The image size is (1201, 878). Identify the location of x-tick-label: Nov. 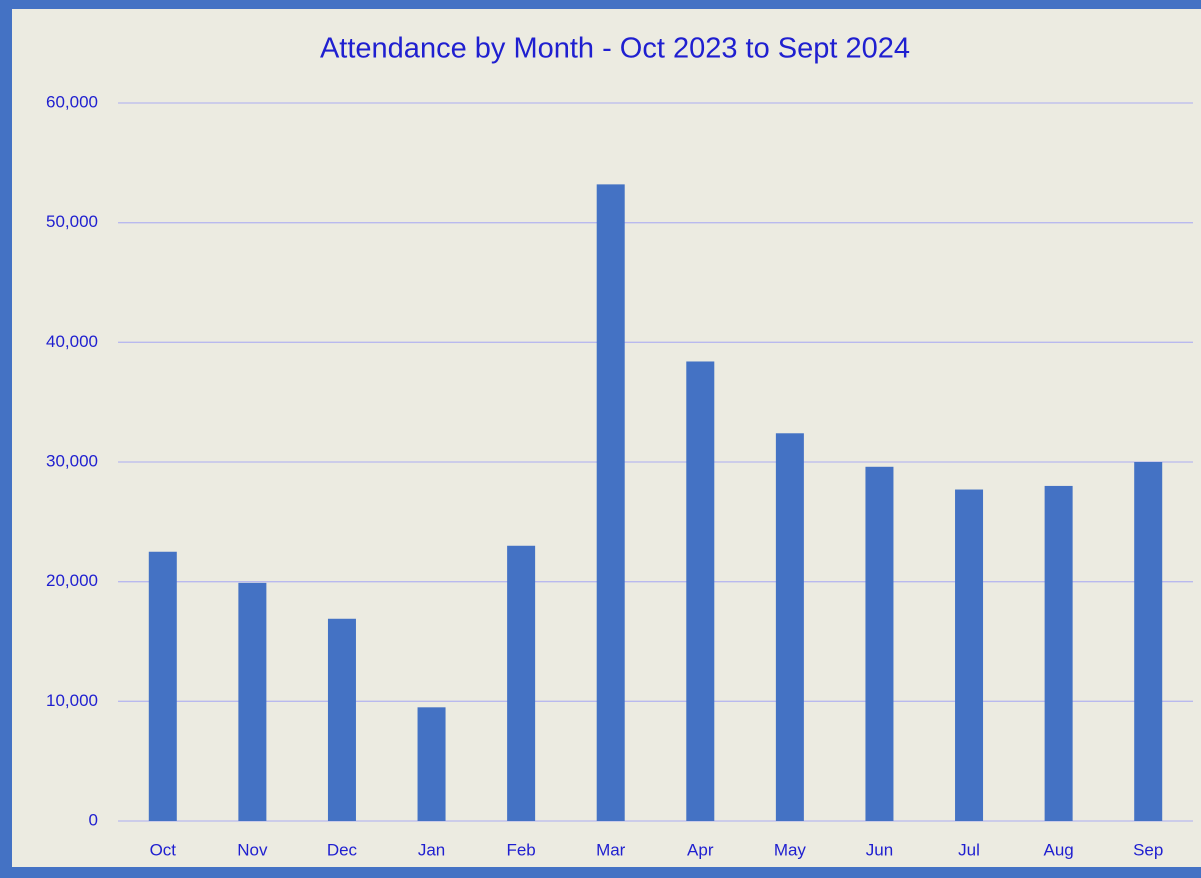
(252, 849).